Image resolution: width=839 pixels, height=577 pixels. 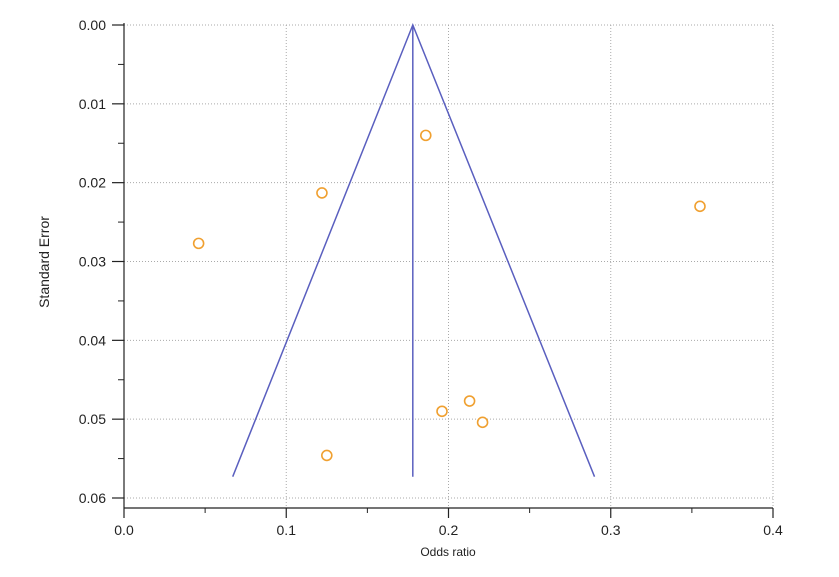 What do you see at coordinates (773, 530) in the screenshot?
I see `x-tick-label: 0.4` at bounding box center [773, 530].